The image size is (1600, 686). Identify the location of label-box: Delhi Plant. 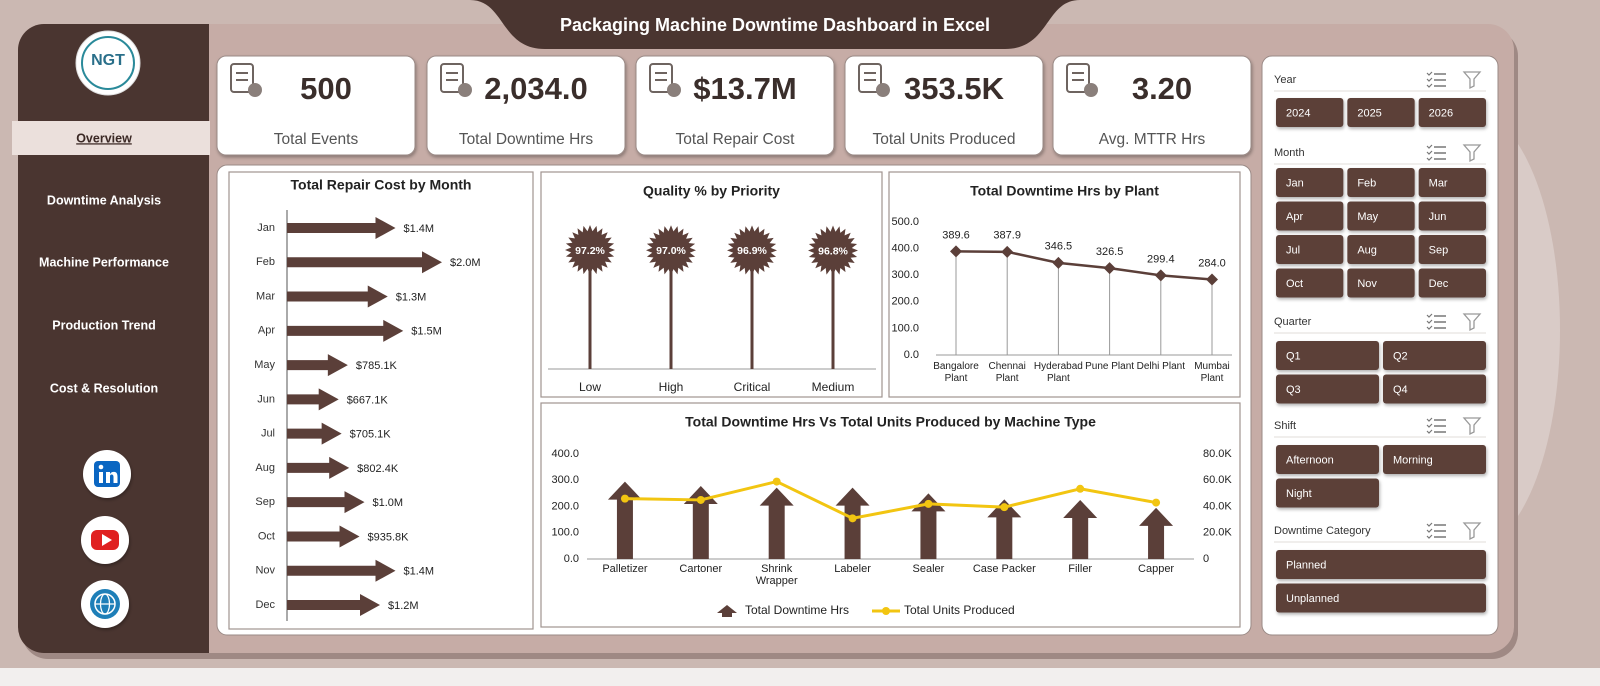
(1161, 366).